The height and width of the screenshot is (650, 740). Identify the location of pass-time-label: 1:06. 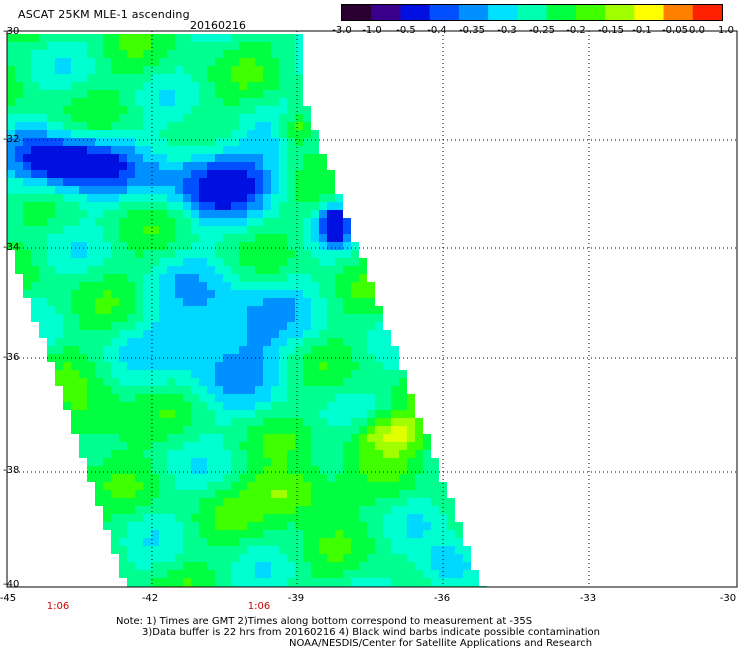
(259, 606).